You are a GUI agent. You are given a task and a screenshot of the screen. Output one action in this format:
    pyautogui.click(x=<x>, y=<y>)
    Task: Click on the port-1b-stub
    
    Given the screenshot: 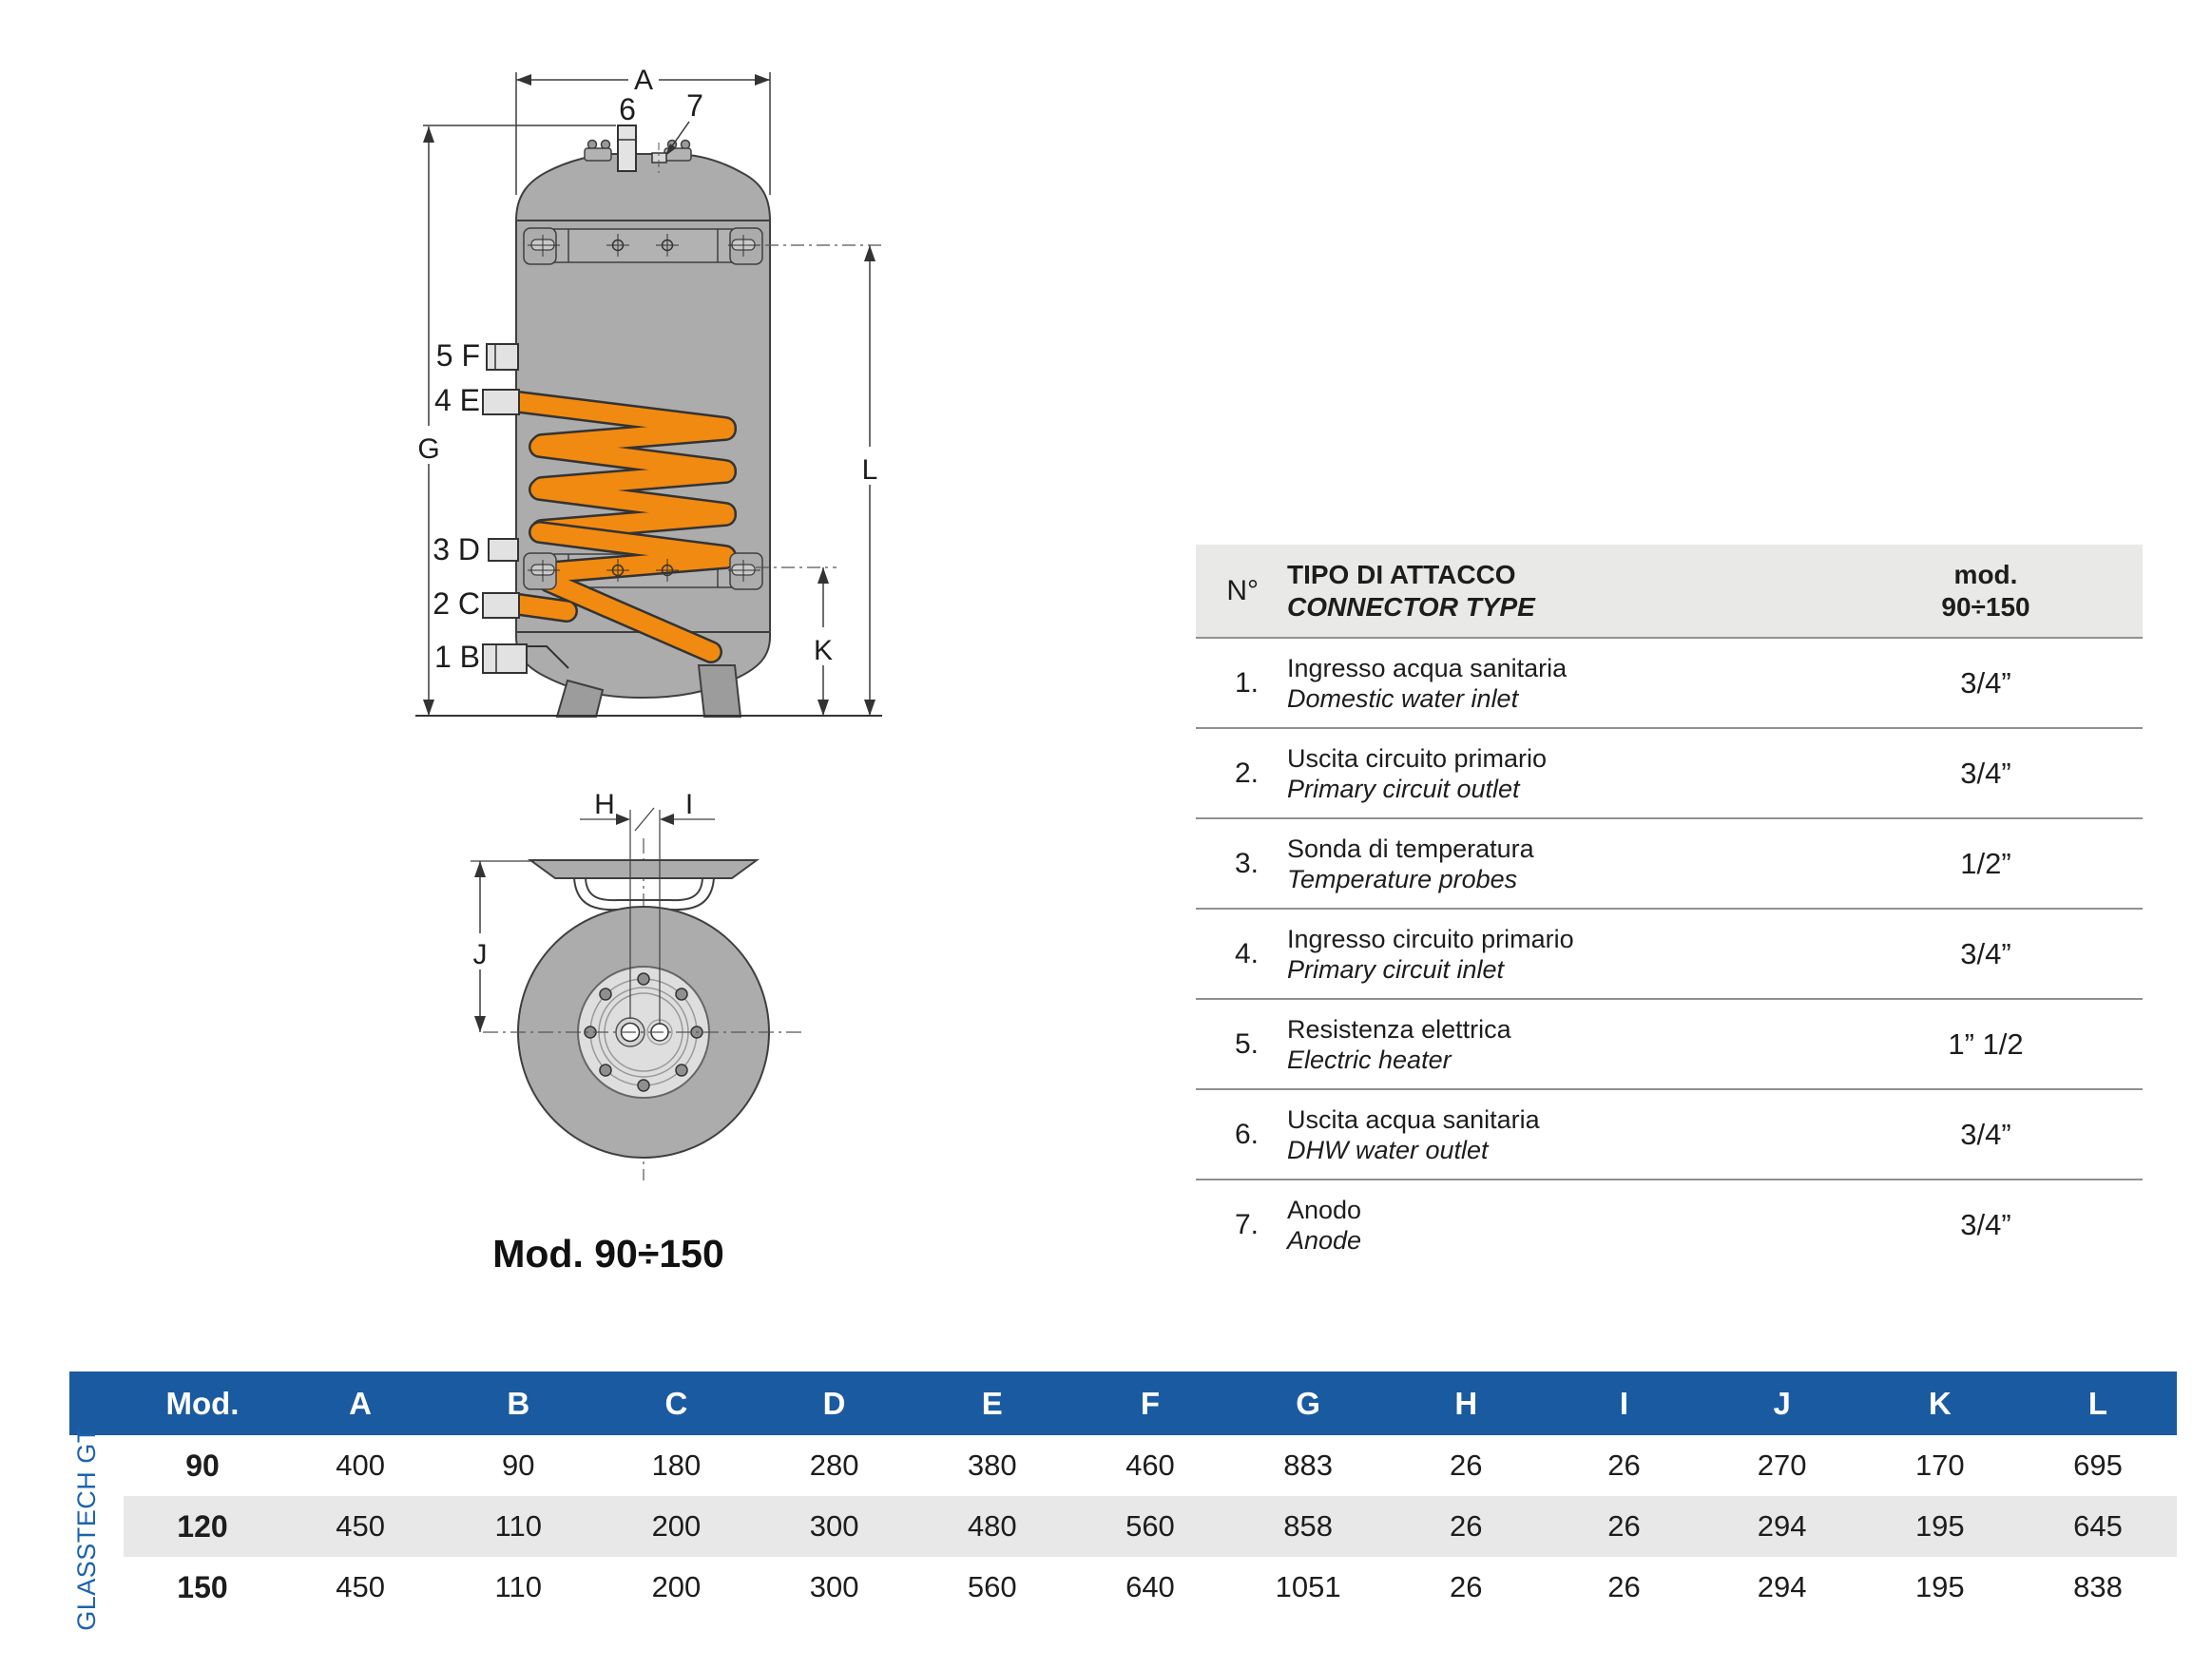 What is the action you would take?
    pyautogui.click(x=505, y=658)
    